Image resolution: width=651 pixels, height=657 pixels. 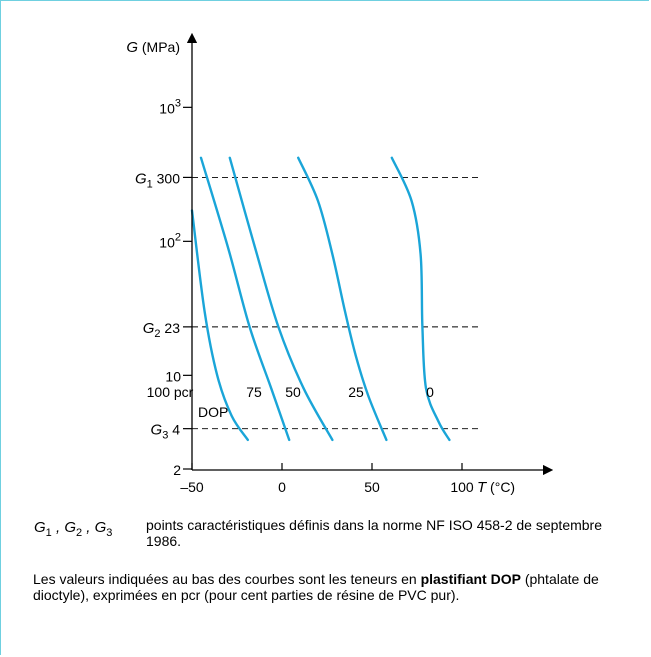 I want to click on reference-label-1: G1 300, so click(x=157, y=180).